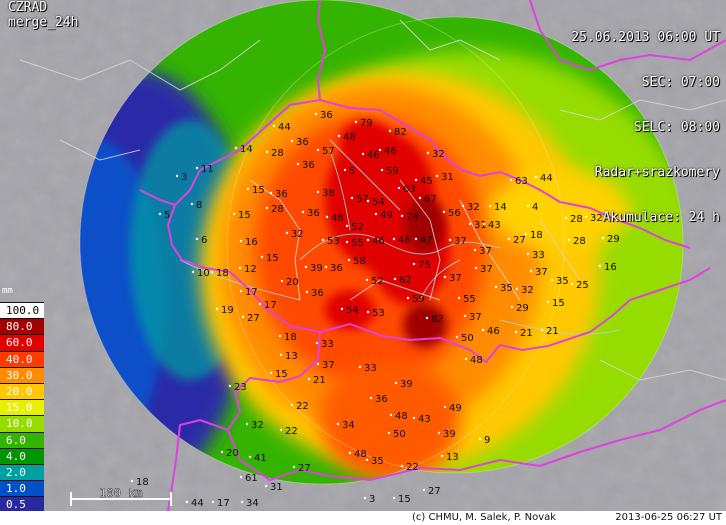 Image resolution: width=726 pixels, height=525 pixels. I want to click on legend-class: 100.0, so click(22, 310).